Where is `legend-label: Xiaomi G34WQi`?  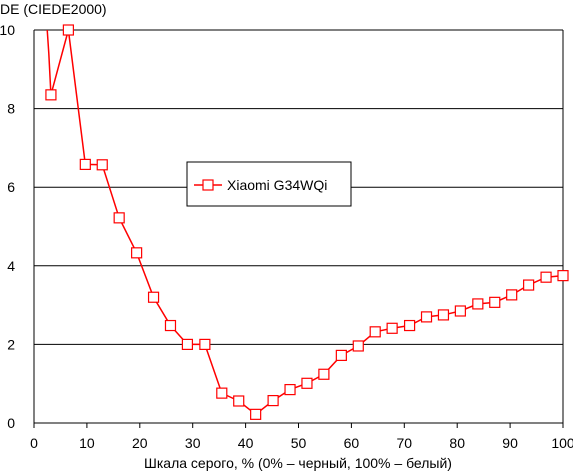 legend-label: Xiaomi G34WQi is located at coordinates (277, 185).